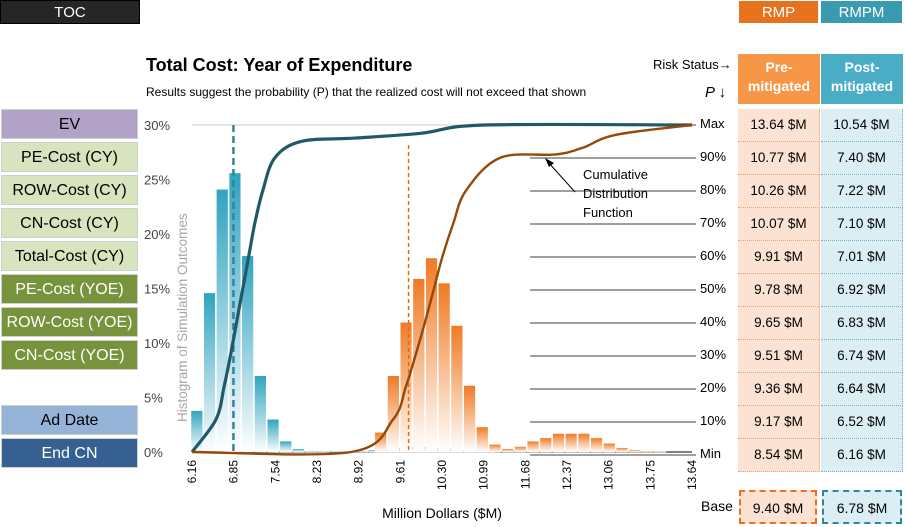  I want to click on cell-pre-mitigated: 13.64 $M, so click(779, 125).